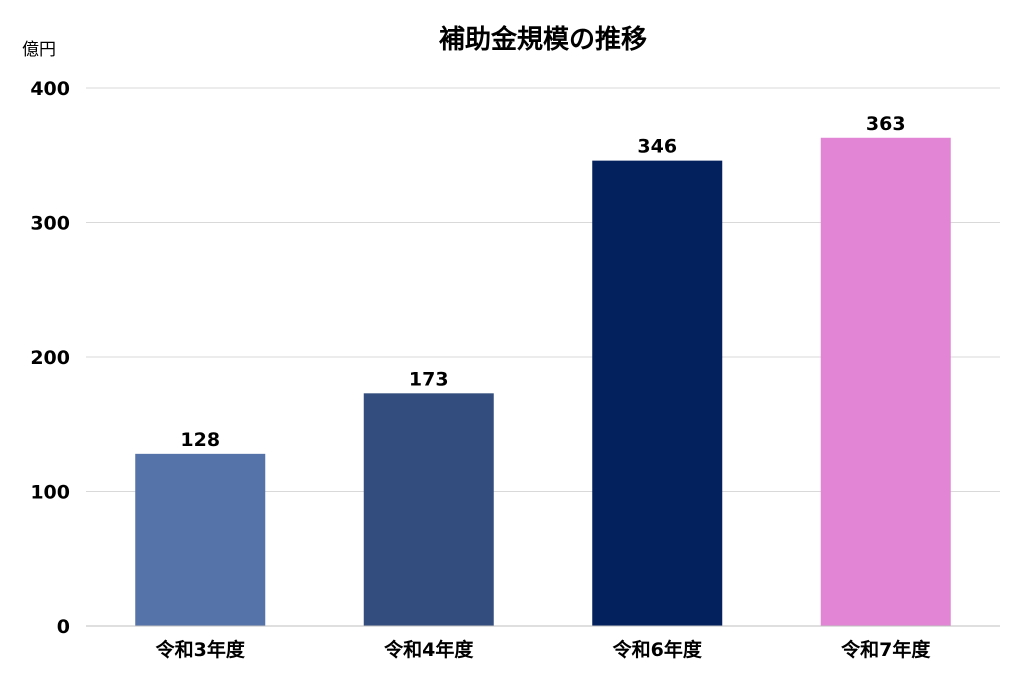  What do you see at coordinates (429, 649) in the screenshot?
I see `x-category-label: 令和4年度` at bounding box center [429, 649].